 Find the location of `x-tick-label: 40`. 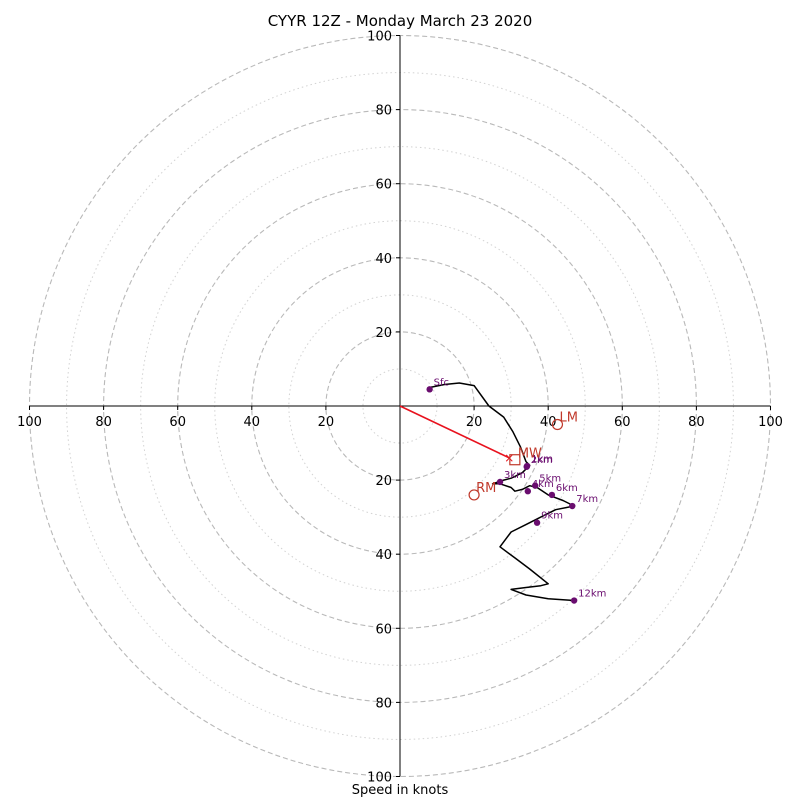

x-tick-label: 40 is located at coordinates (252, 422).